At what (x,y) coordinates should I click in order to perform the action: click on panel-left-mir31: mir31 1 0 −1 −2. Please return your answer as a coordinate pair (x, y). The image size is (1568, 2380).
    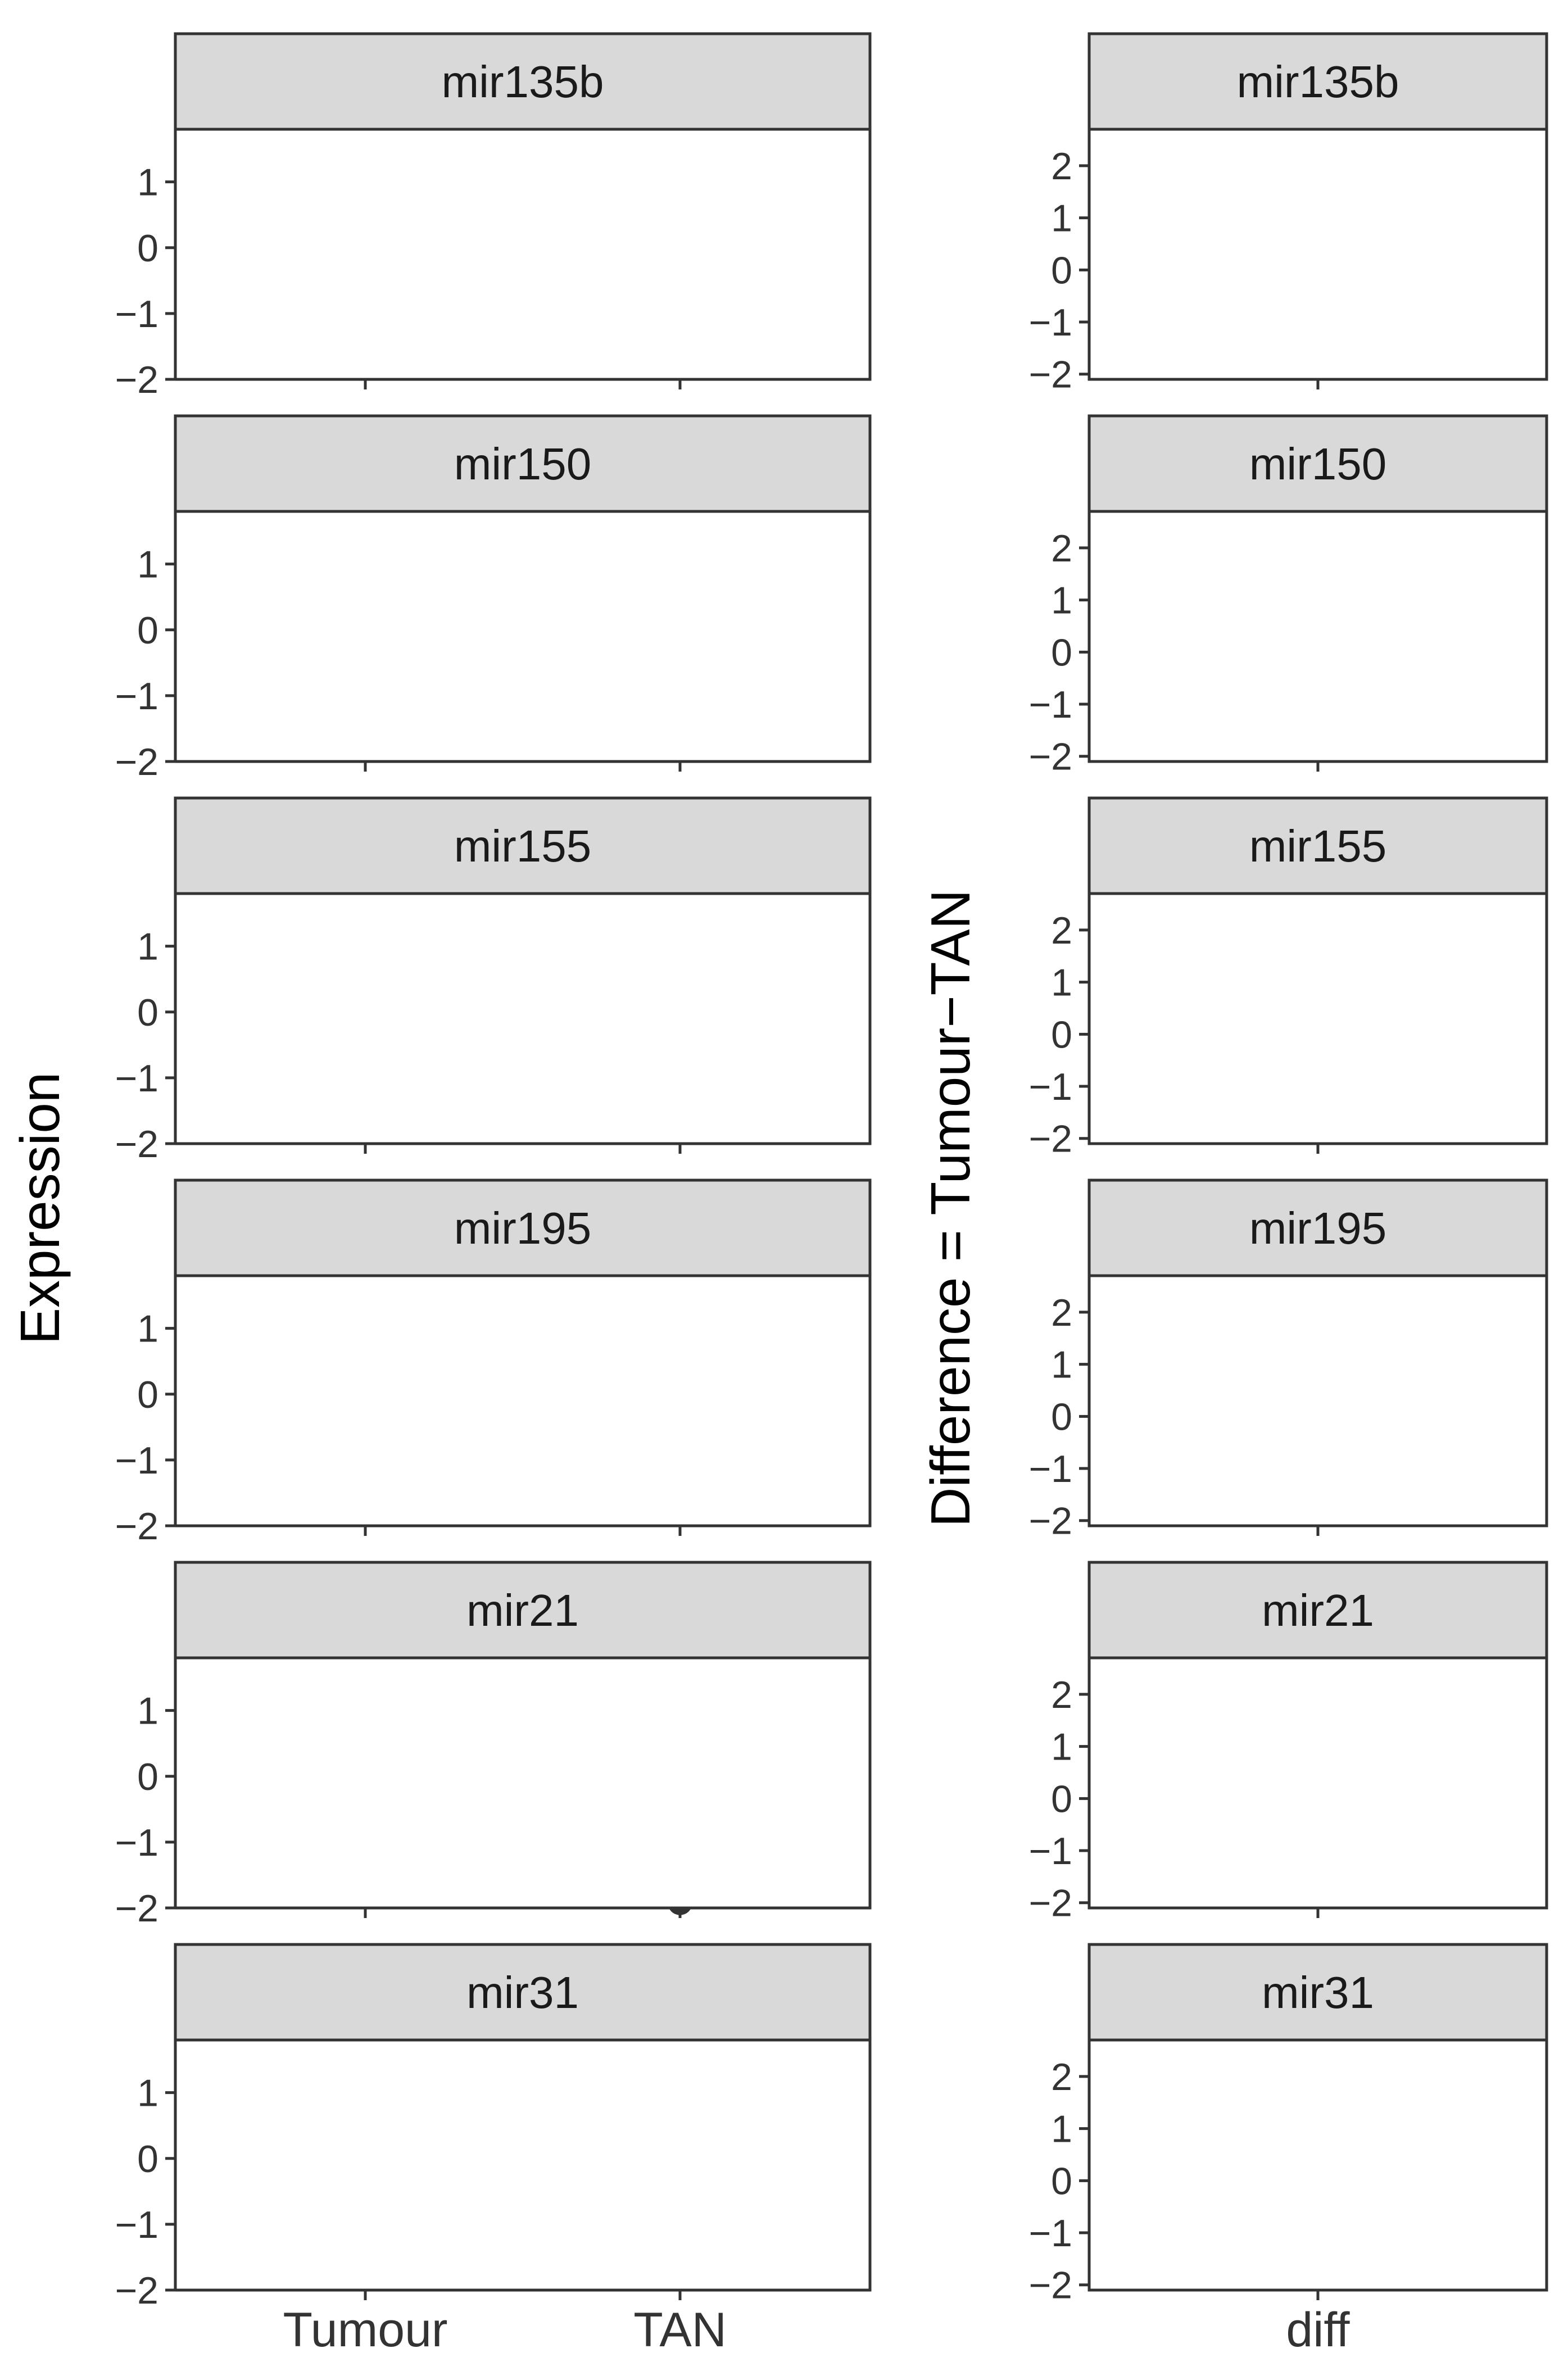
    Looking at the image, I should click on (493, 2127).